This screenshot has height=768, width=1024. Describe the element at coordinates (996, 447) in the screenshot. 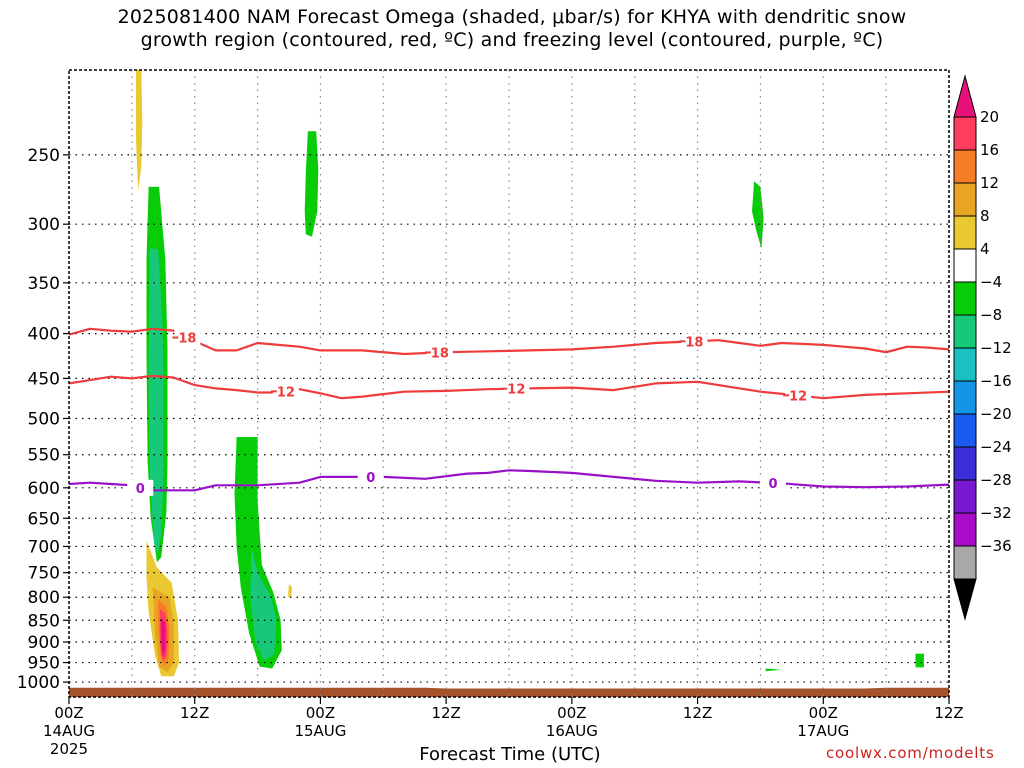

I see `colorbar-label: −24` at that location.